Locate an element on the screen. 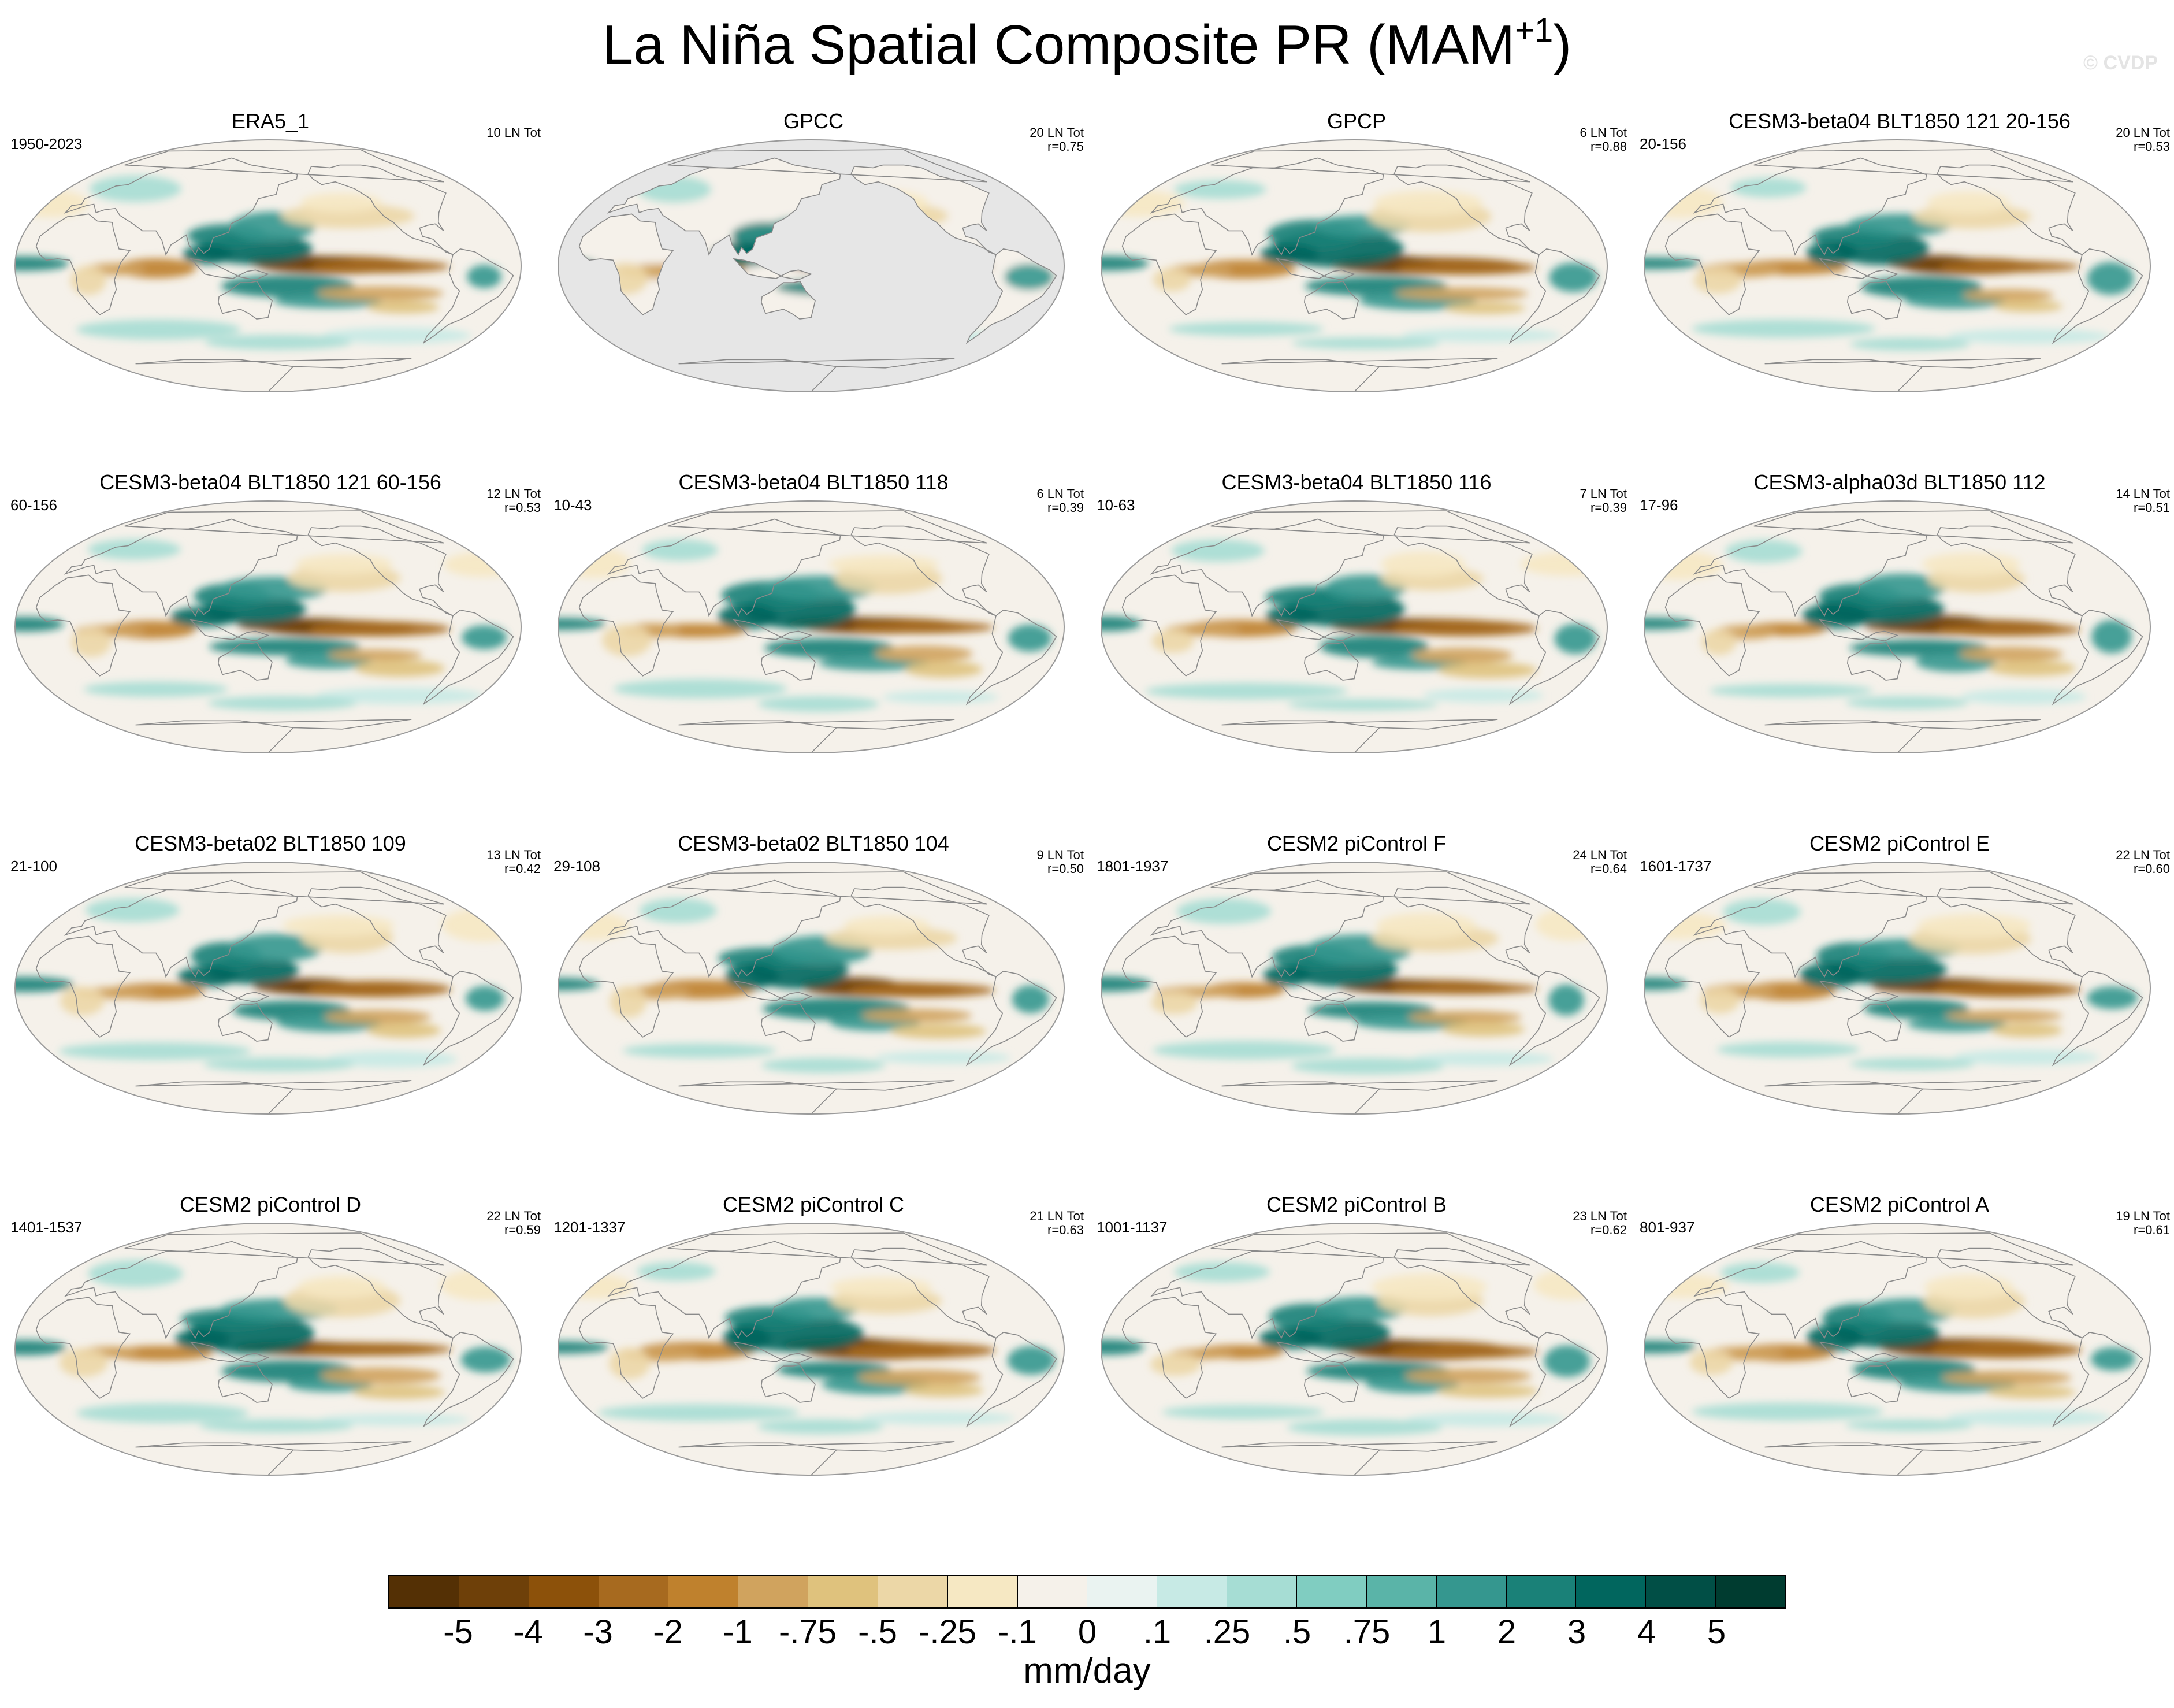 This screenshot has width=2174, height=1708. figure-title-main: La Niña Spatial Composite PR (MAM is located at coordinates (1058, 45).